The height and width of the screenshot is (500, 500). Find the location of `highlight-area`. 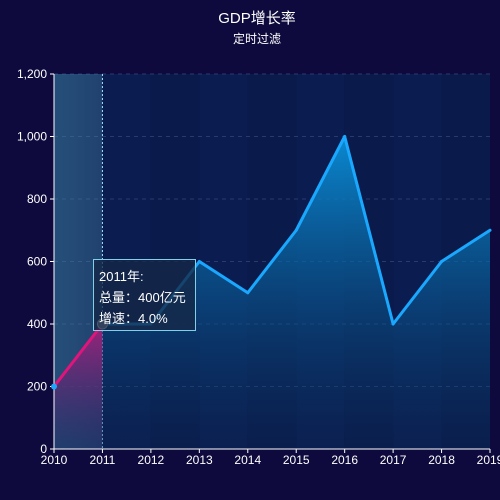

highlight-area is located at coordinates (78, 386).